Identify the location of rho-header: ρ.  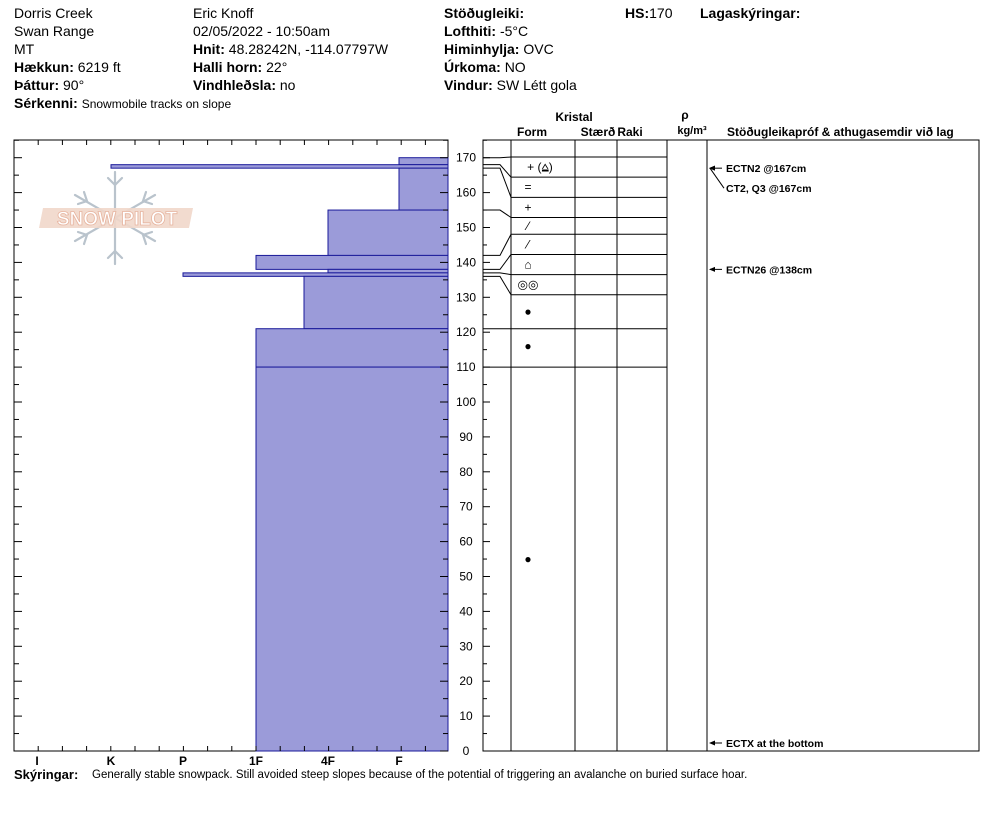
(684, 115).